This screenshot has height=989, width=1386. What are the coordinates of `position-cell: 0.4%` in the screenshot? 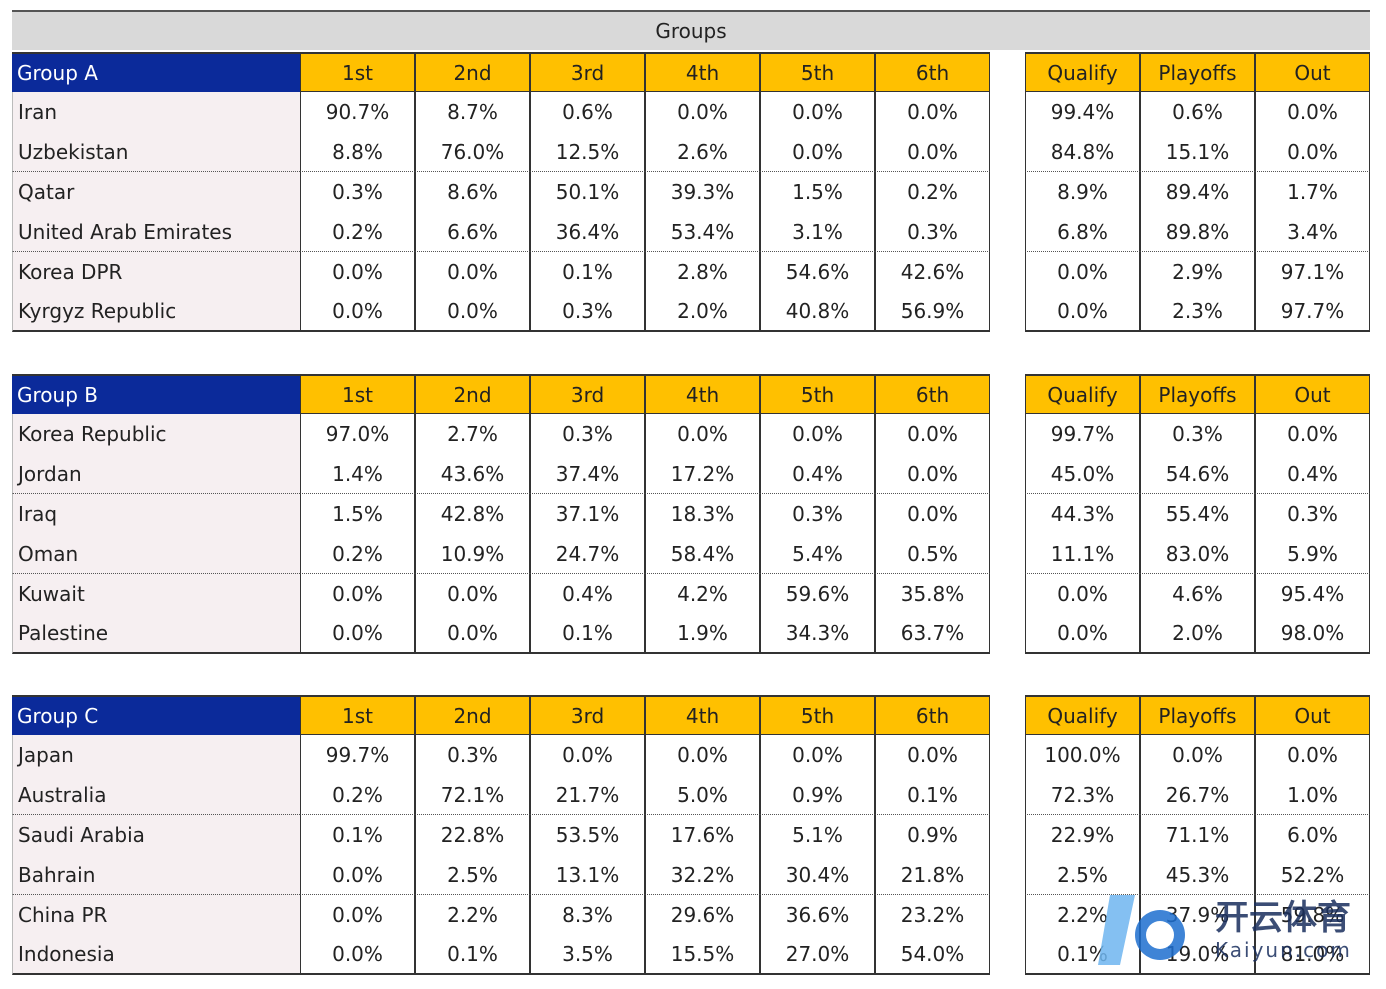 It's located at (587, 594).